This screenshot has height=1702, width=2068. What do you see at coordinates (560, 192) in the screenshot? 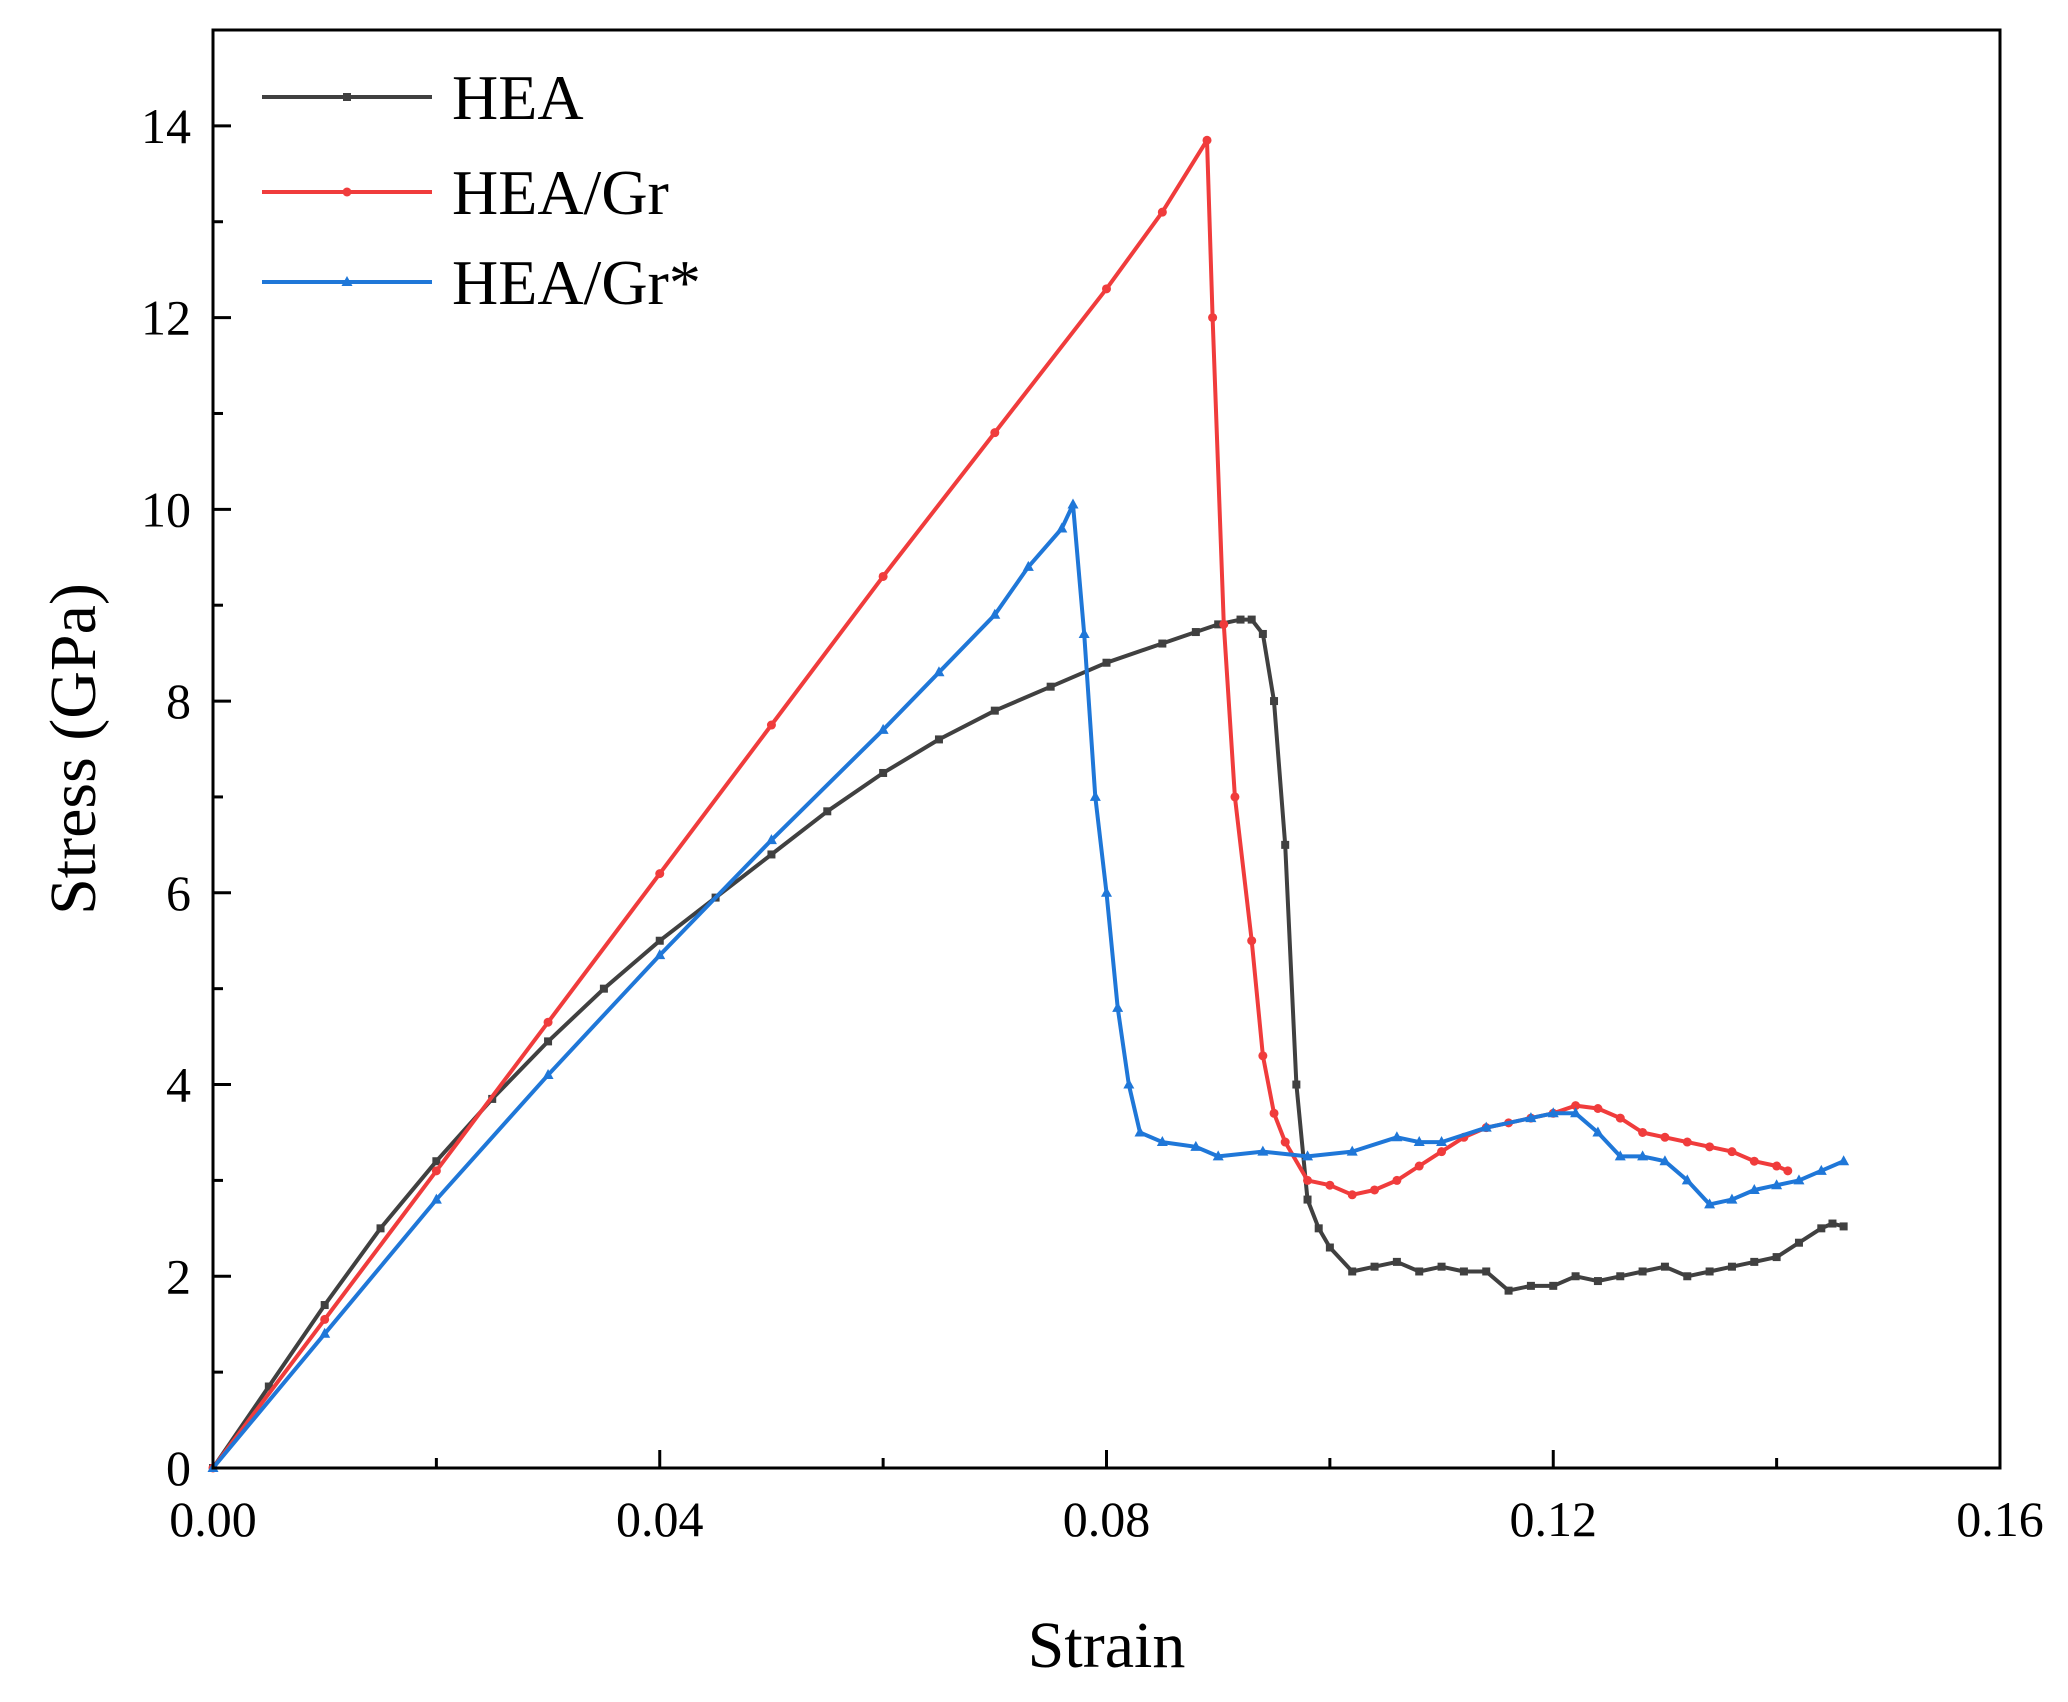
I see `legend-label: HEA/Gr` at bounding box center [560, 192].